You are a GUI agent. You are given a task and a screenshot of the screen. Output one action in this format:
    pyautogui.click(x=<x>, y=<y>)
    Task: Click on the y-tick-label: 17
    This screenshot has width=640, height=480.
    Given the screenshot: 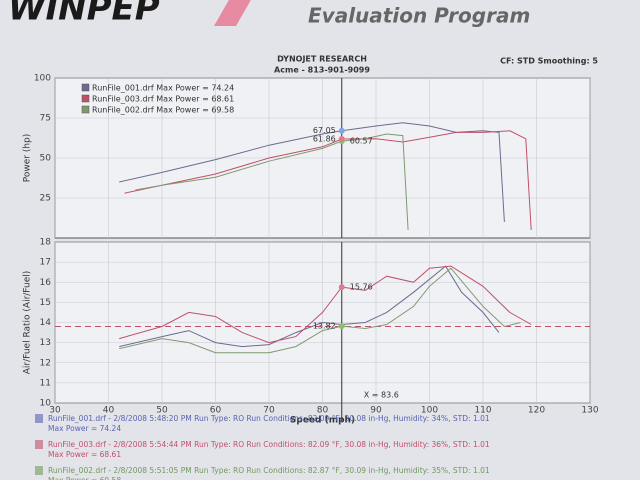 What is the action you would take?
    pyautogui.click(x=45, y=263)
    